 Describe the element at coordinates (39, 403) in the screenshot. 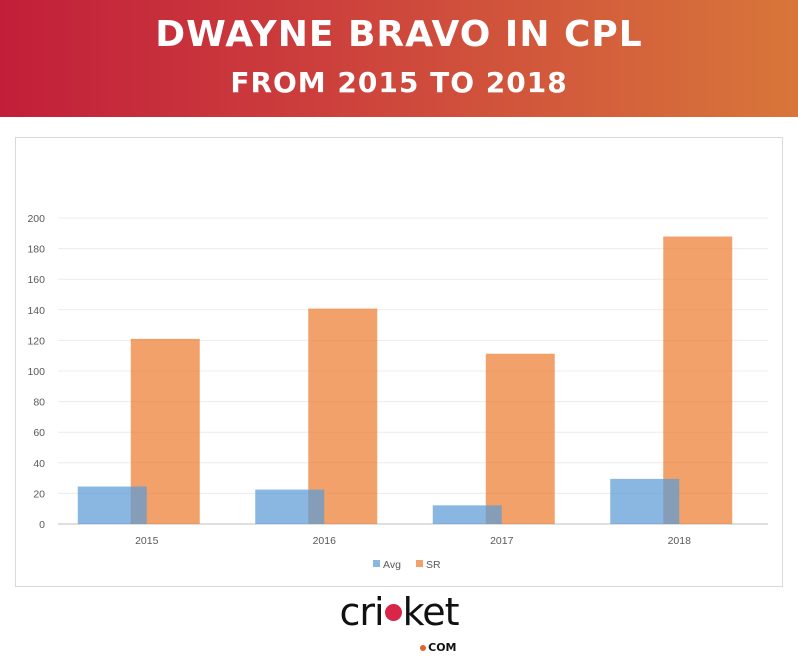

I see `y-tick-label: 80` at that location.